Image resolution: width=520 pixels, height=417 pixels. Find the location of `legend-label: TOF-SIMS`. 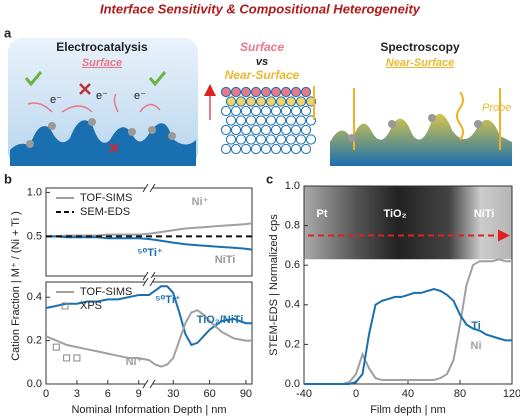

legend-label: TOF-SIMS is located at coordinates (106, 198).